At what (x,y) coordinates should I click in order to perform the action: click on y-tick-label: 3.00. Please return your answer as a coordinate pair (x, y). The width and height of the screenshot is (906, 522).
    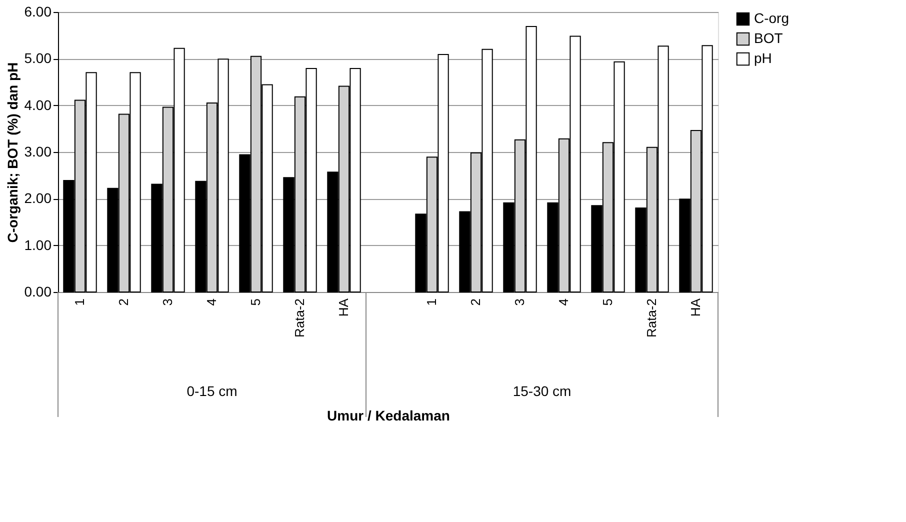
    Looking at the image, I should click on (38, 152).